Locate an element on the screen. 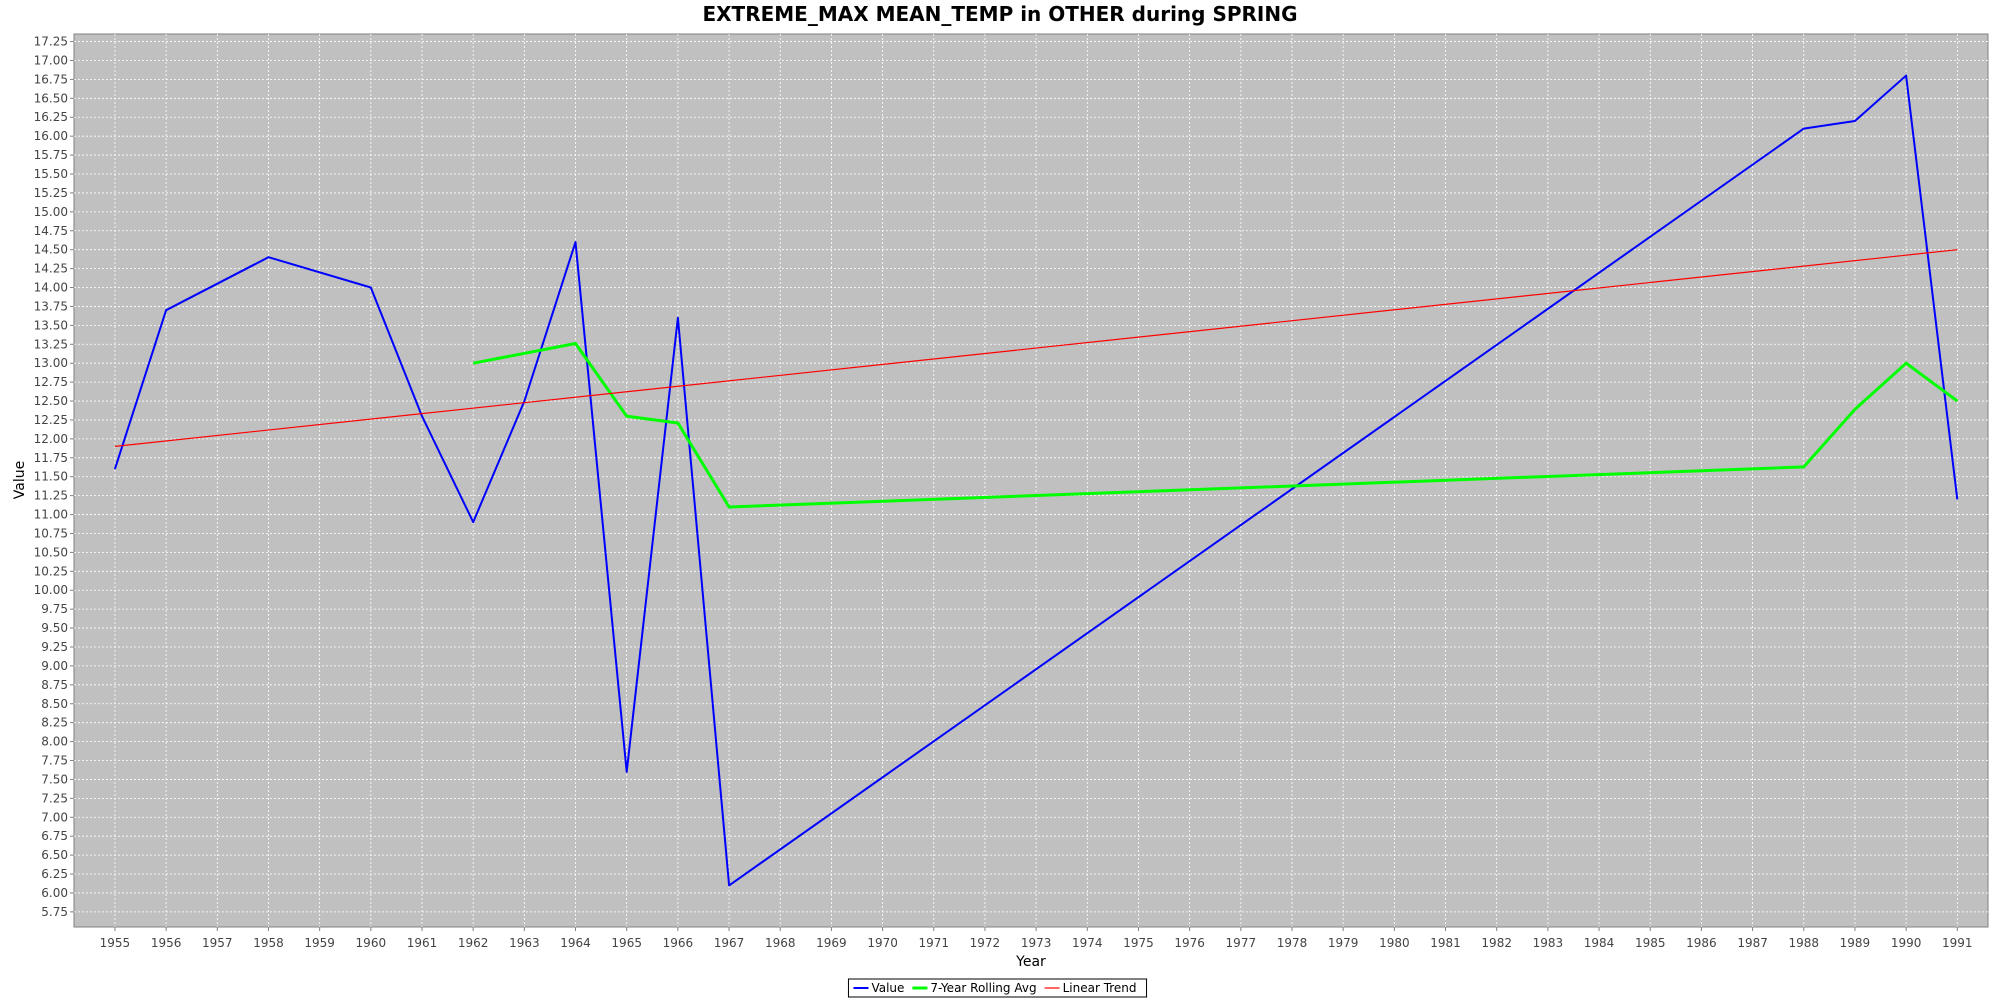  y-tick-label: 13.50 is located at coordinates (51, 325).